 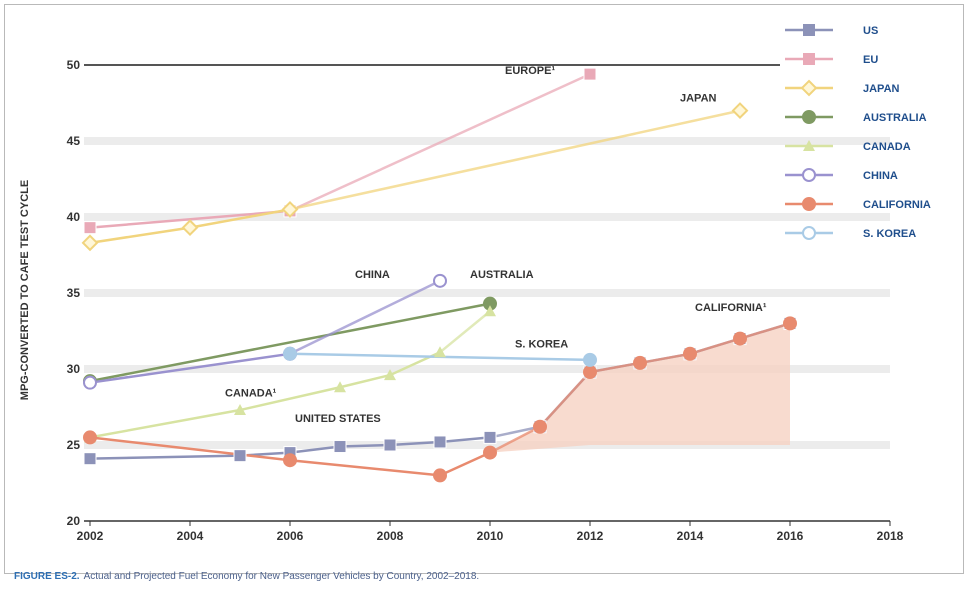 I want to click on legend-marker-california, so click(x=809, y=204).